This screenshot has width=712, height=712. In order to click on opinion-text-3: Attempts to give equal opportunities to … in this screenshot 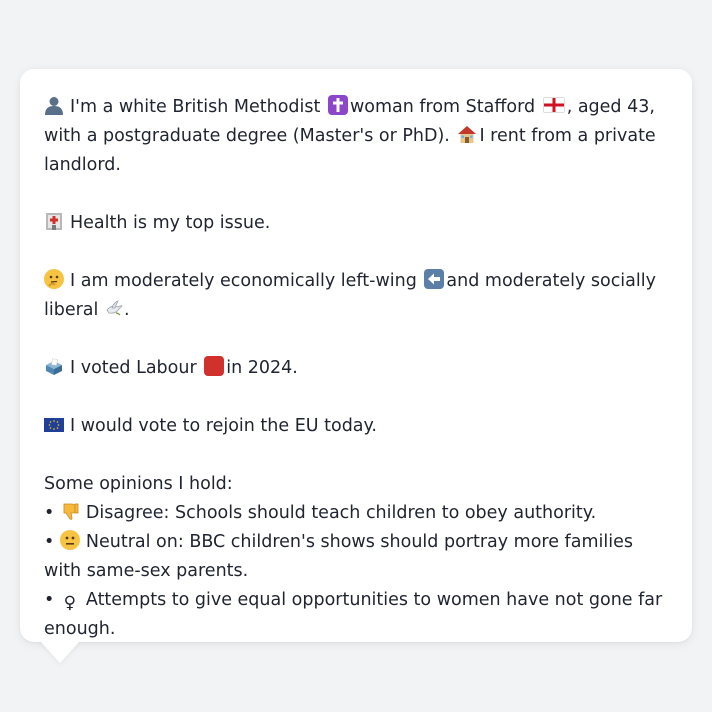, I will do `click(353, 614)`.